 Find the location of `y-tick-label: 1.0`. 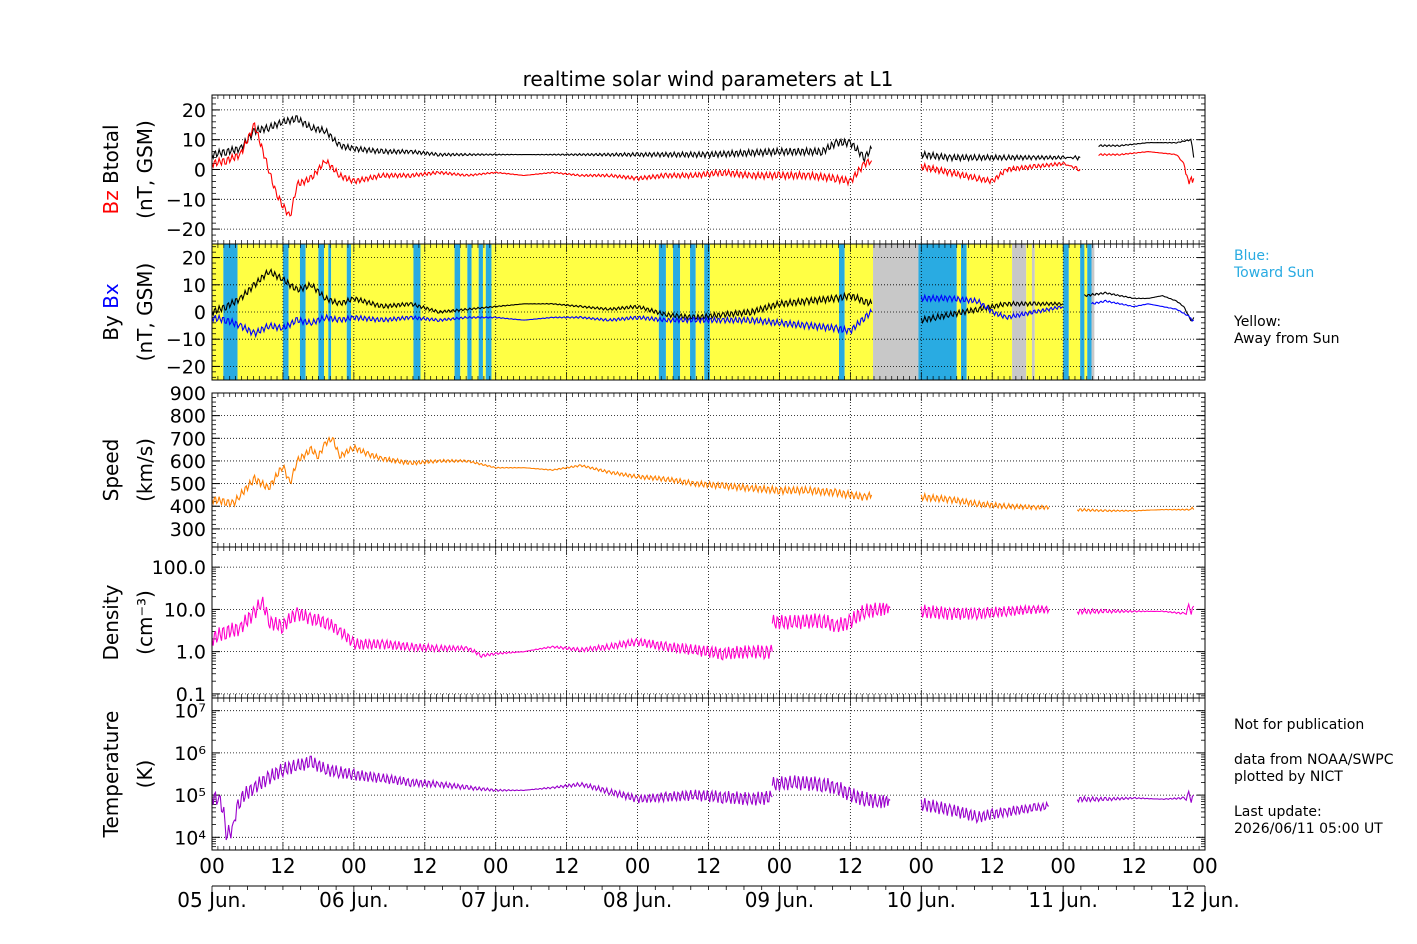

y-tick-label: 1.0 is located at coordinates (191, 653).